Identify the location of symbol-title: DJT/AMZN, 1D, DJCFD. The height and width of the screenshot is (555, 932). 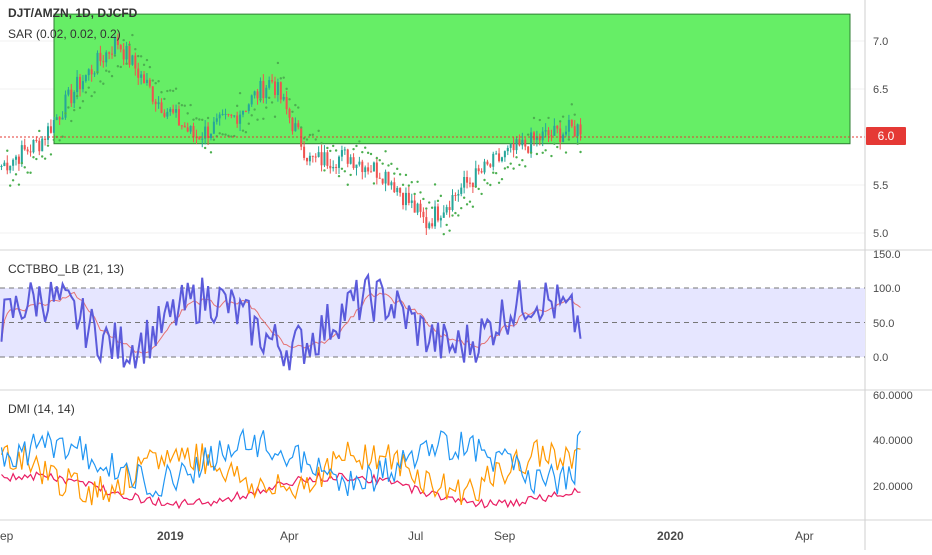
(73, 13).